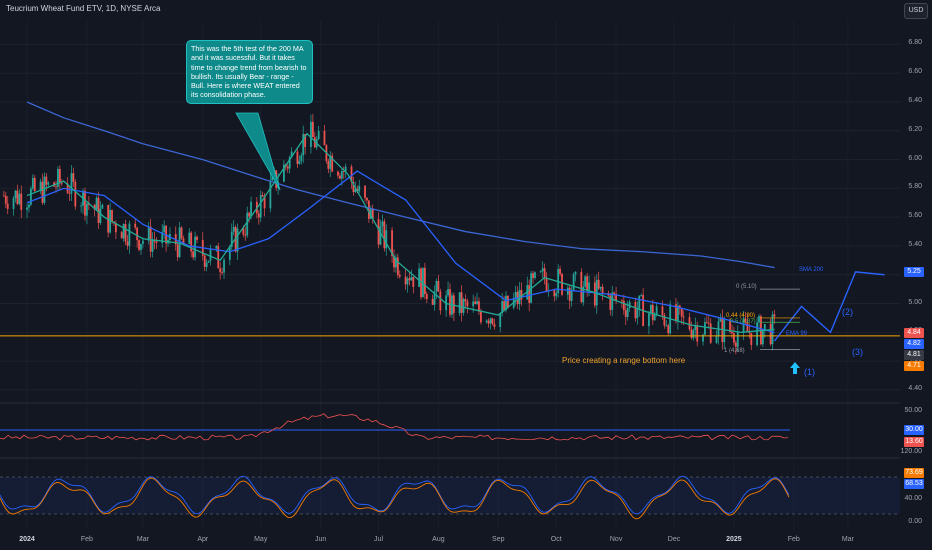 This screenshot has width=932, height=550. I want to click on x-tick-label: Feb, so click(793, 539).